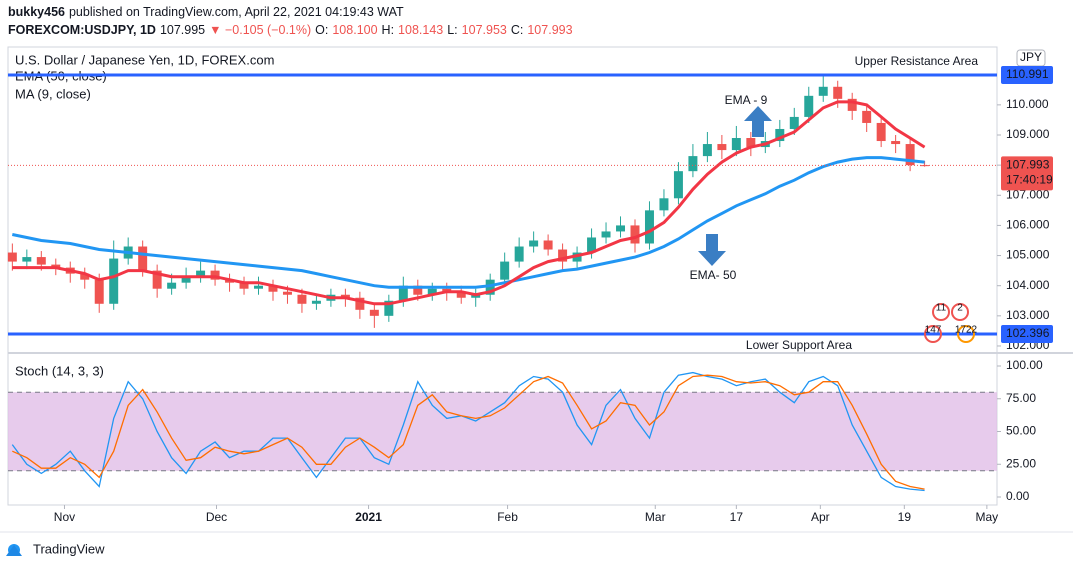  Describe the element at coordinates (355, 30) in the screenshot. I see `header-text: 108.100` at that location.